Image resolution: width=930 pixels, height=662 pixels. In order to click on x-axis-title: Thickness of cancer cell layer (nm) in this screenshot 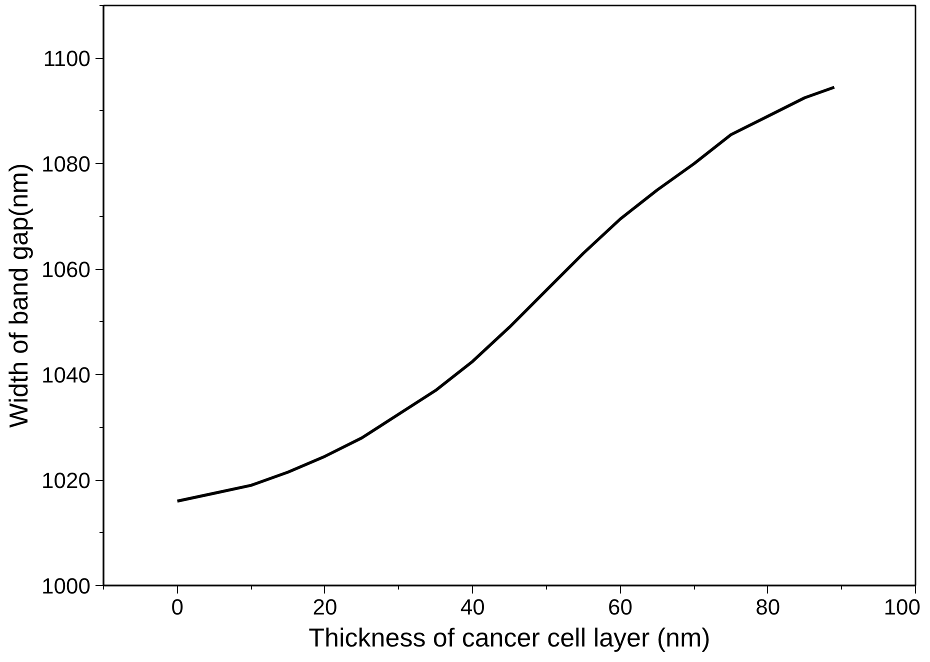, I will do `click(509, 637)`.